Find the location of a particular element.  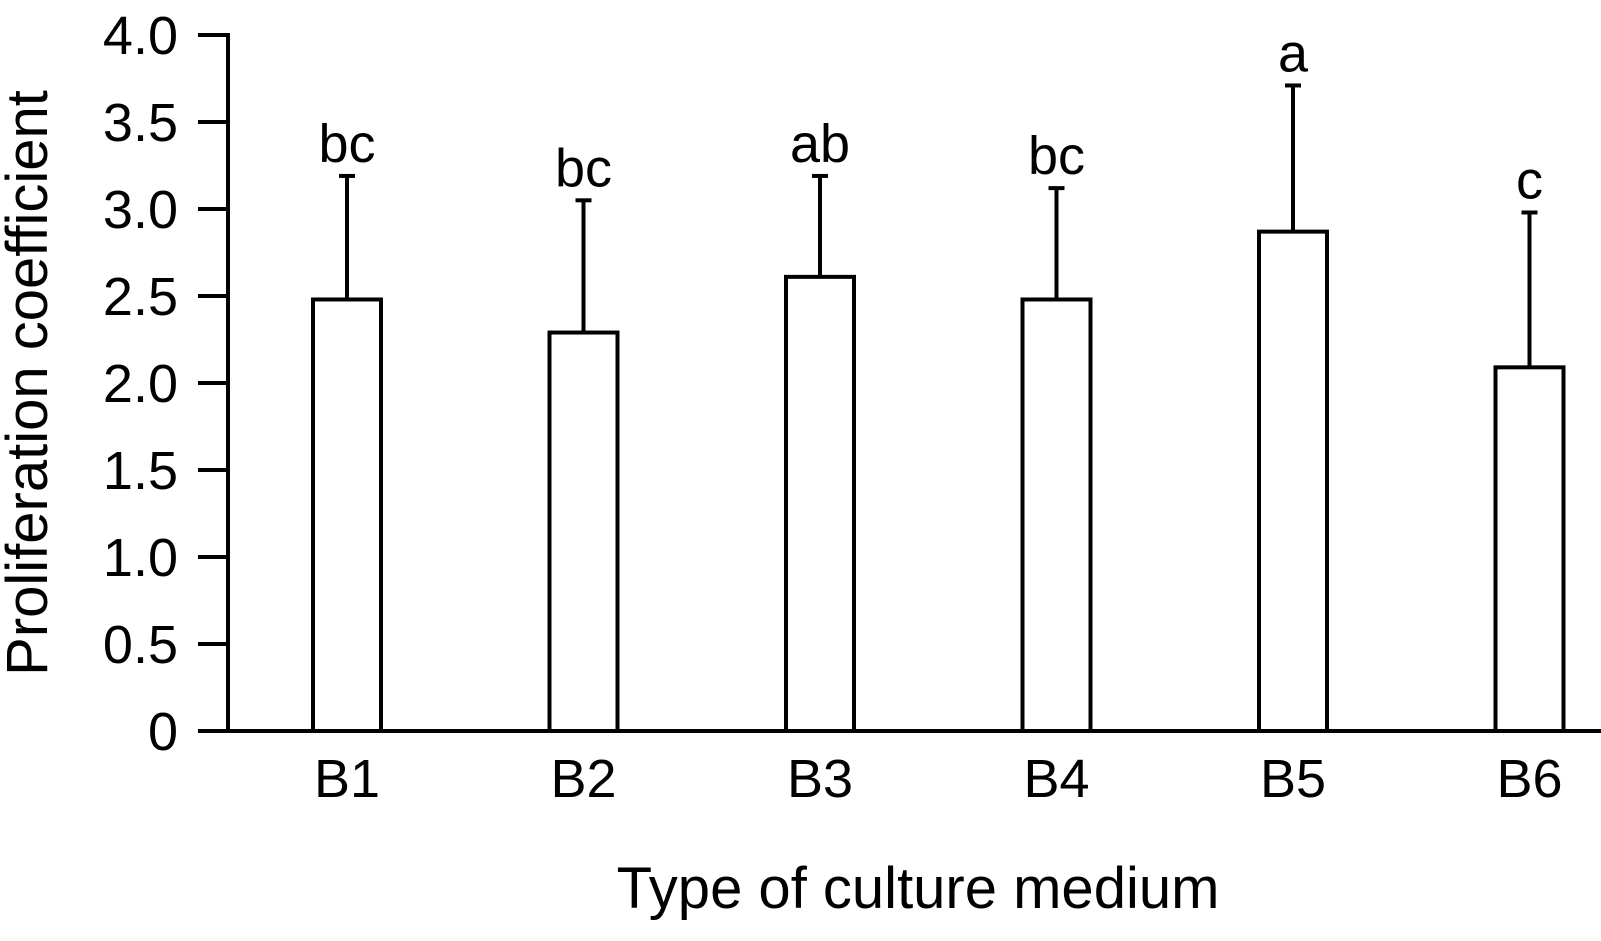

significance-label: c is located at coordinates (1529, 180).